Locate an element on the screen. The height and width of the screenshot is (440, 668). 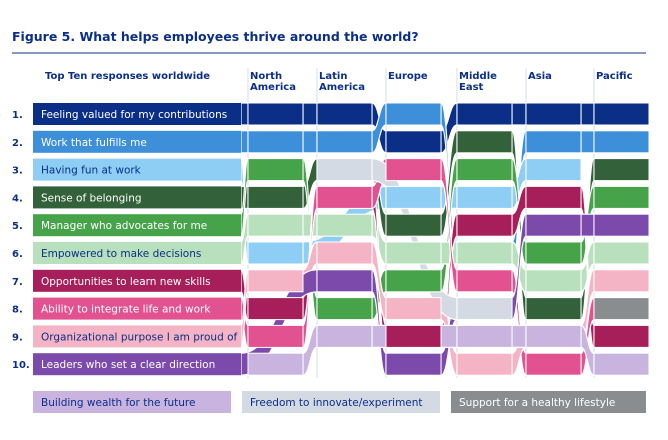
response-label-sense-of-belonging: Sense of belonging is located at coordinates (91, 198).